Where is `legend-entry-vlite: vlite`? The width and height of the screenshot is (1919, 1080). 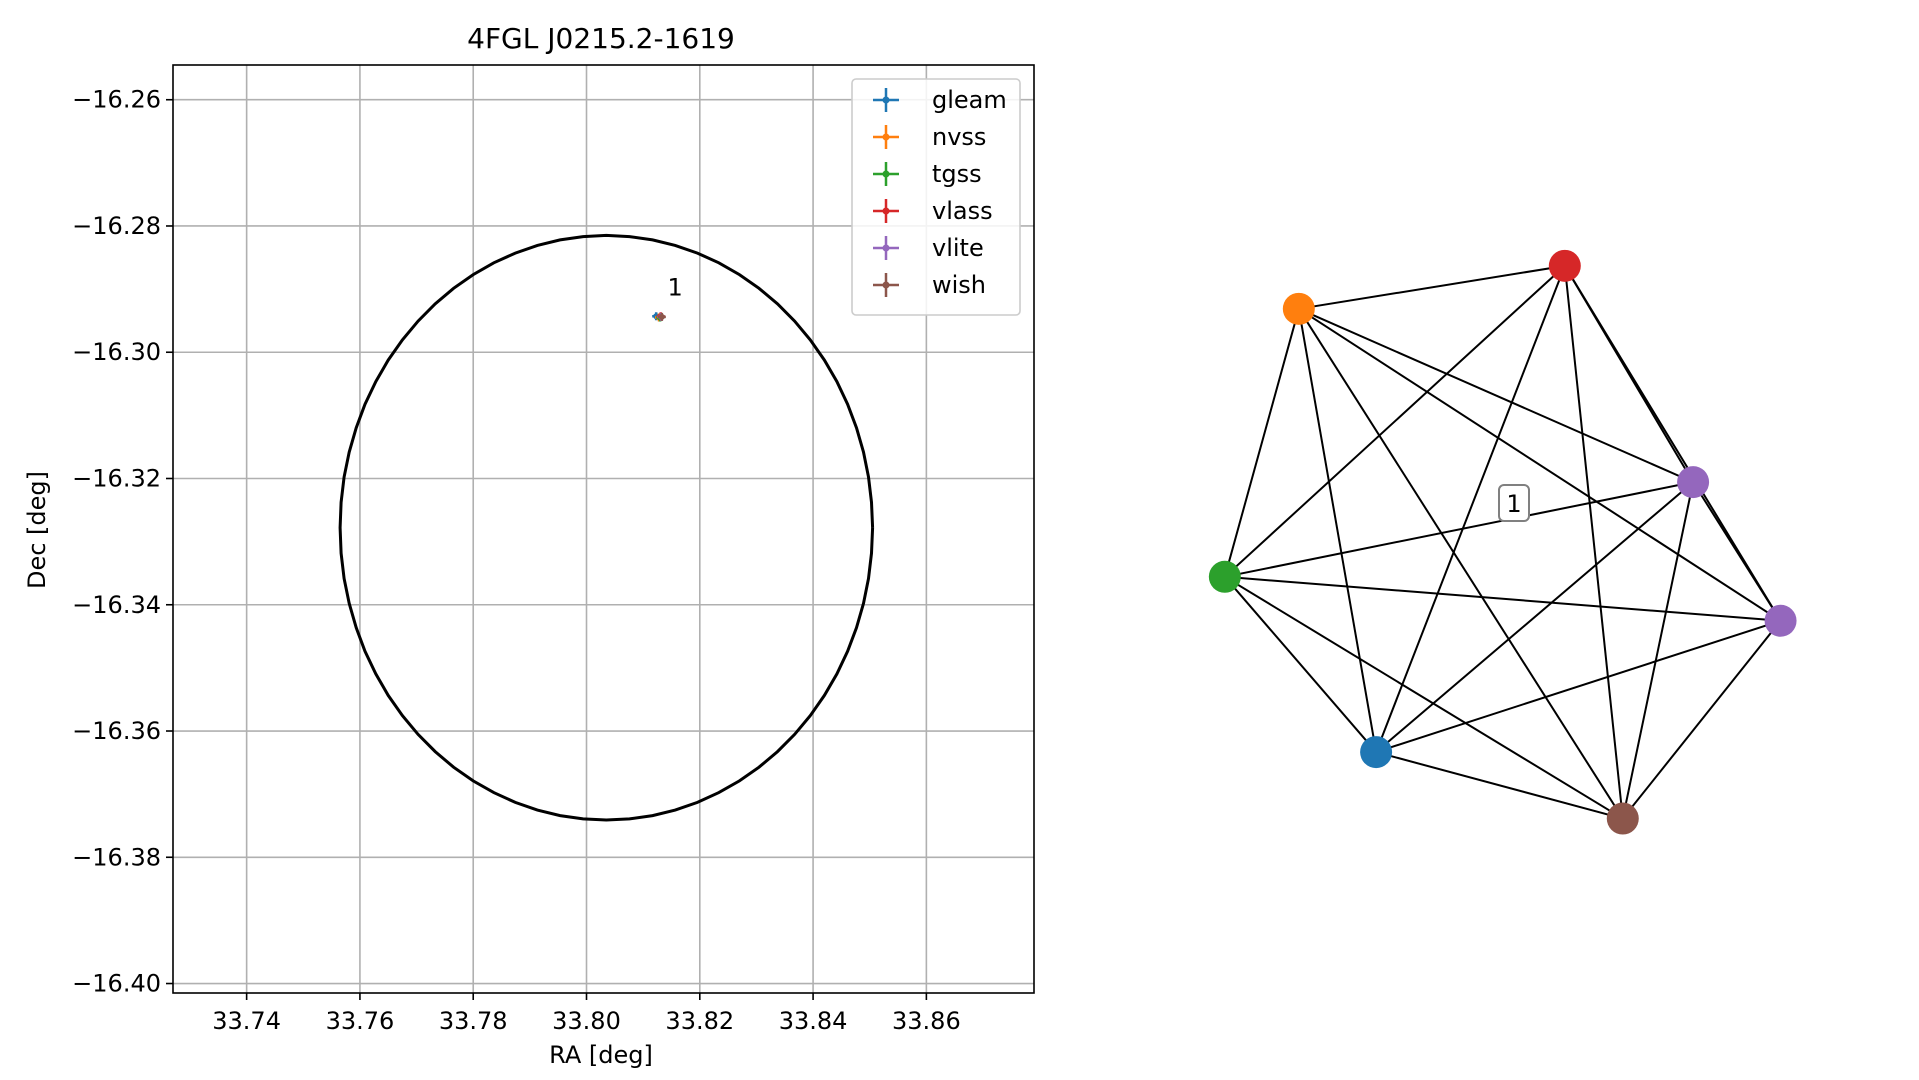 legend-entry-vlite: vlite is located at coordinates (928, 248).